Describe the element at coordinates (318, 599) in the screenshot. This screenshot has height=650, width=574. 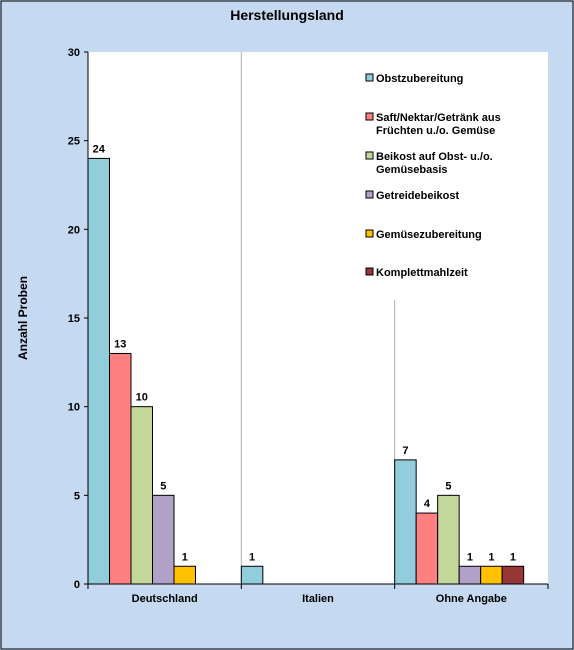
I see `x-tick-label: Italien` at that location.